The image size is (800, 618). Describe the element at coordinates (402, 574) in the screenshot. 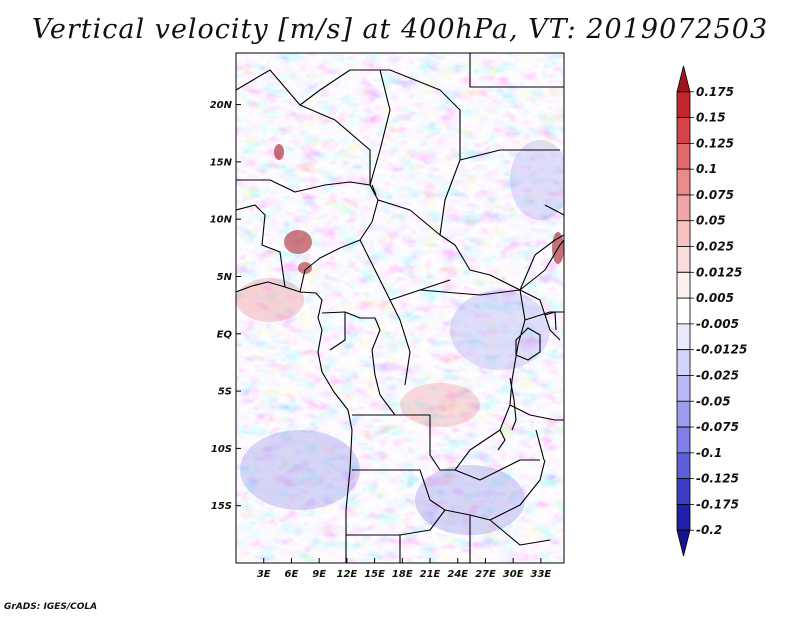

I see `lon-tick-label: 18E` at that location.